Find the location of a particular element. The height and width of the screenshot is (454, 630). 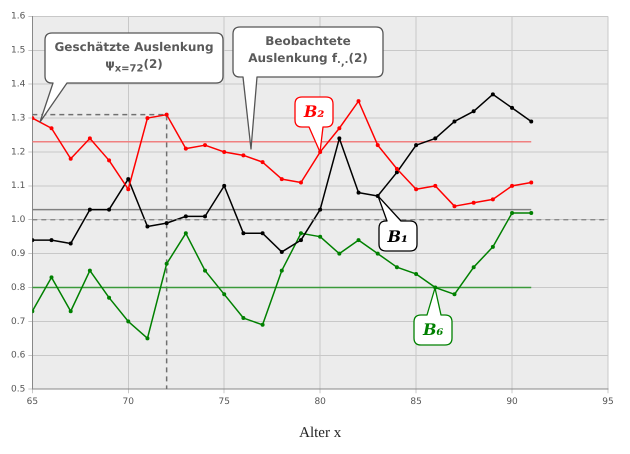

y-tick-label: 1.0 is located at coordinates (18, 220).